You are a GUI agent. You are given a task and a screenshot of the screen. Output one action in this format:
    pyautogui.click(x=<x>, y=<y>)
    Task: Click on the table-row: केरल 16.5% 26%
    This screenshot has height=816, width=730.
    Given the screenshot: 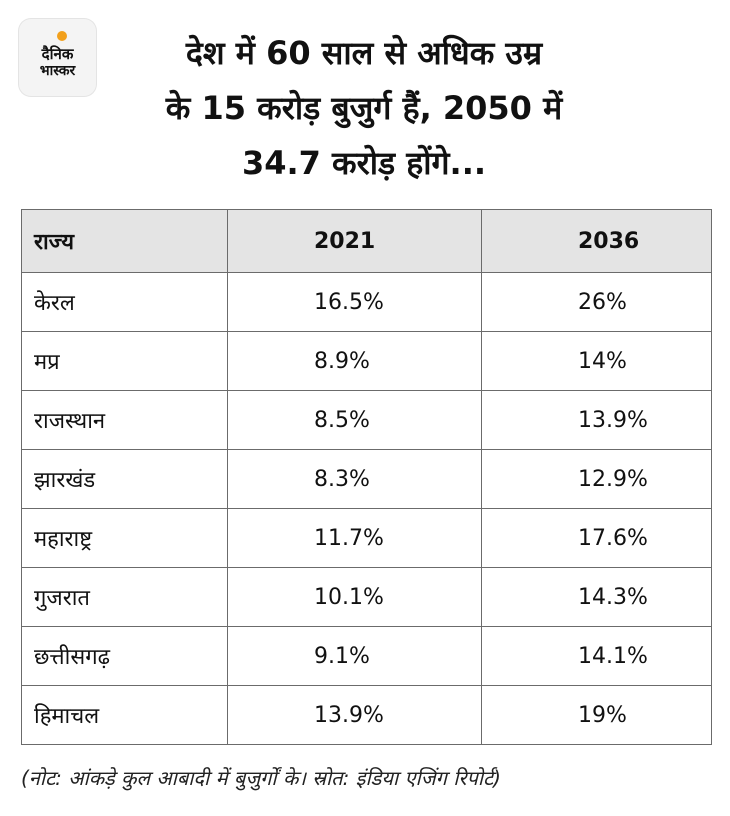 What is the action you would take?
    pyautogui.click(x=366, y=302)
    